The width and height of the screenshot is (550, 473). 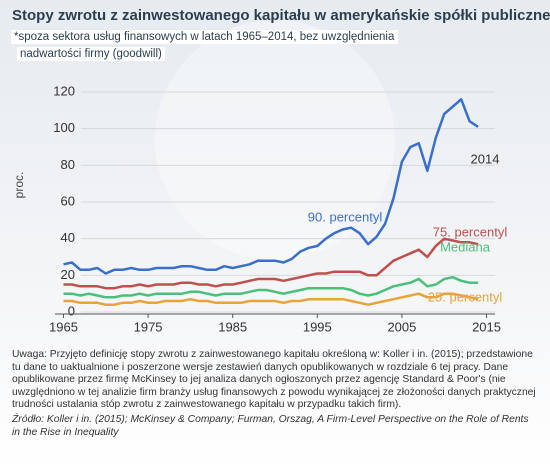 I want to click on y-tick-label: 60, so click(x=68, y=200).